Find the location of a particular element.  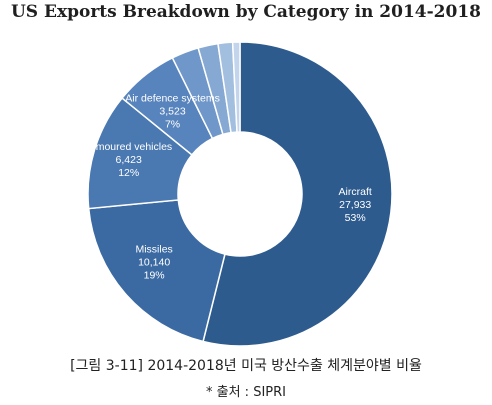

data-label-armoured-vehicles-value: 6,423 is located at coordinates (129, 160).